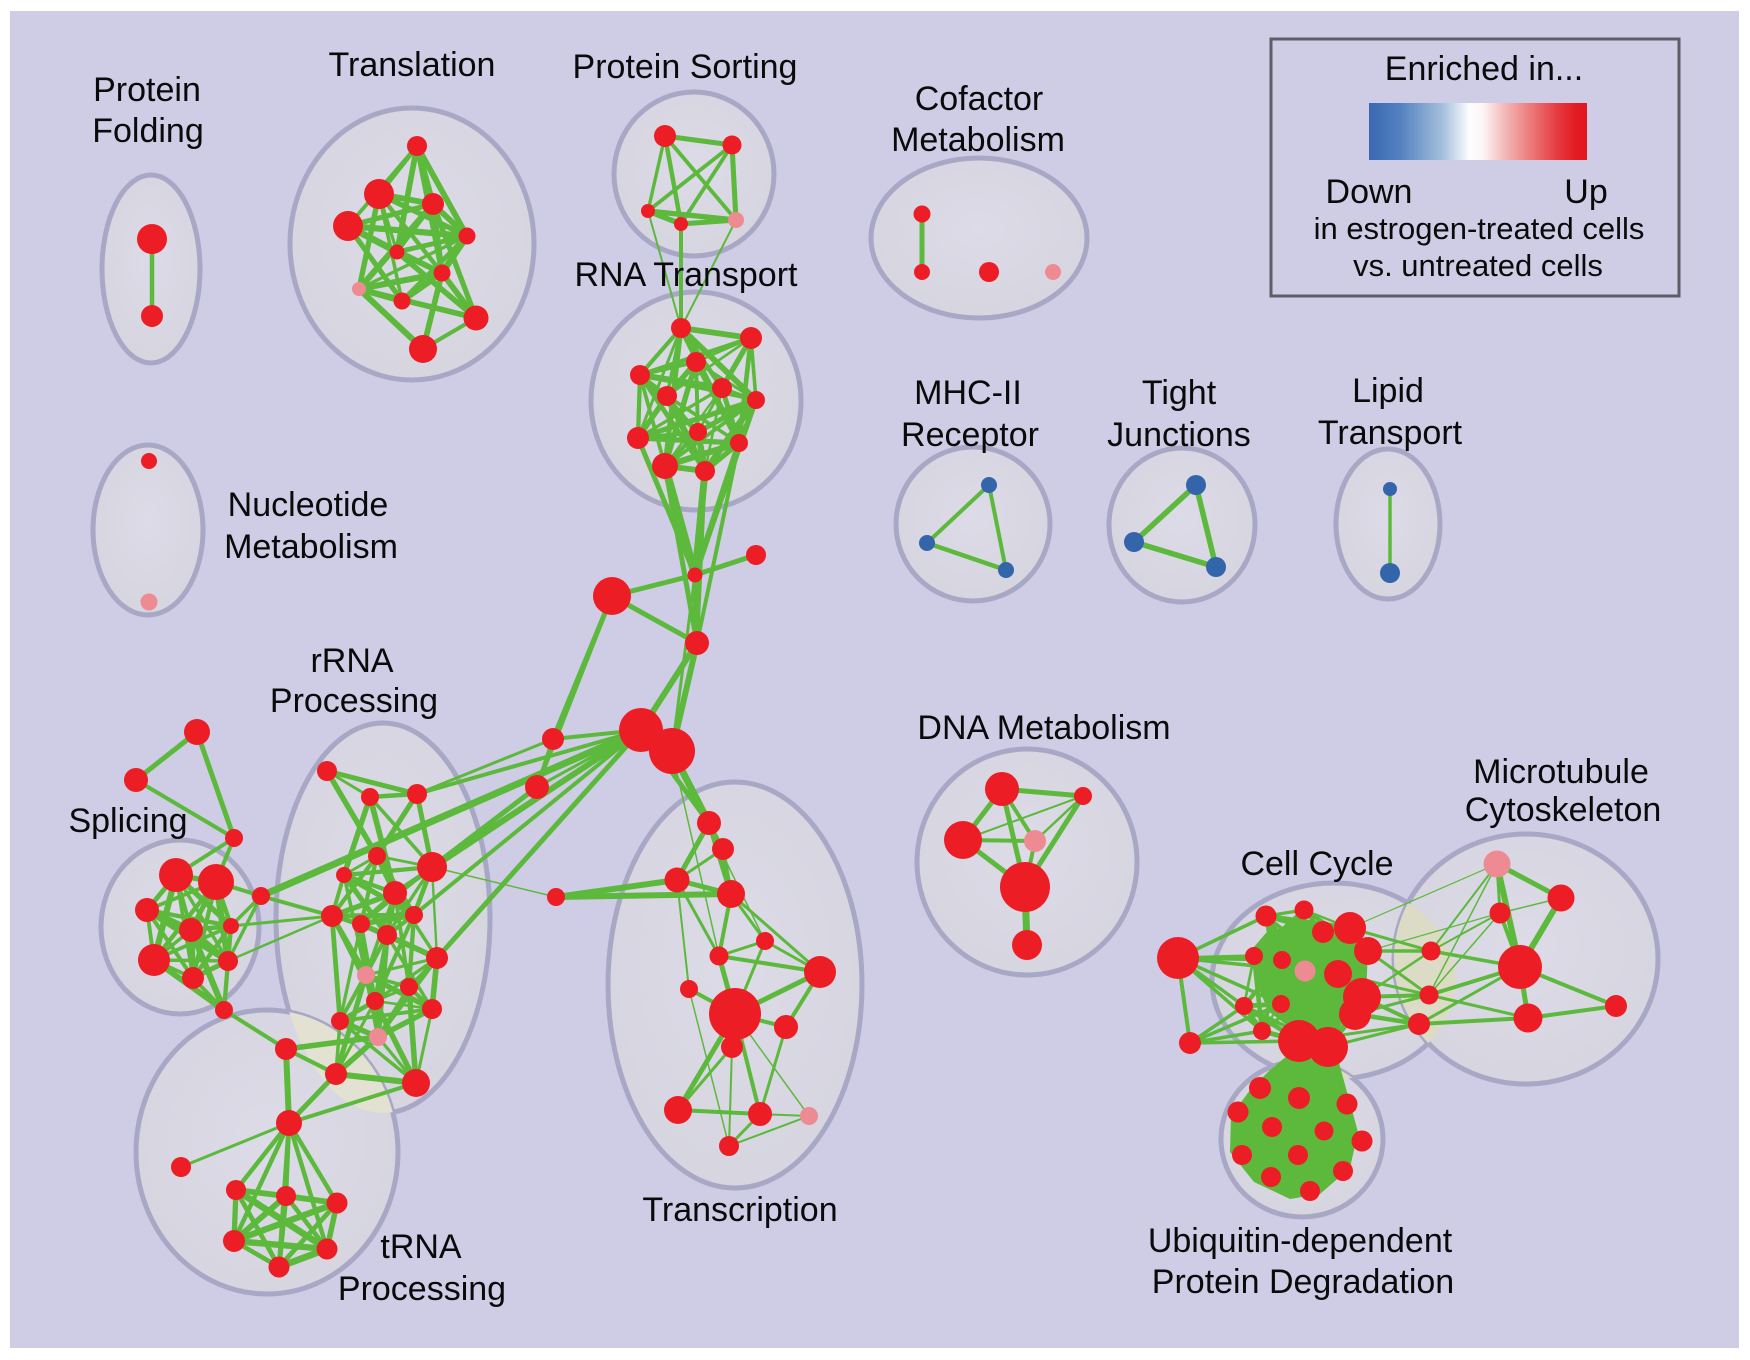 The image size is (1750, 1360). I want to click on svg-text: DNA Metabolism, so click(1043, 728).